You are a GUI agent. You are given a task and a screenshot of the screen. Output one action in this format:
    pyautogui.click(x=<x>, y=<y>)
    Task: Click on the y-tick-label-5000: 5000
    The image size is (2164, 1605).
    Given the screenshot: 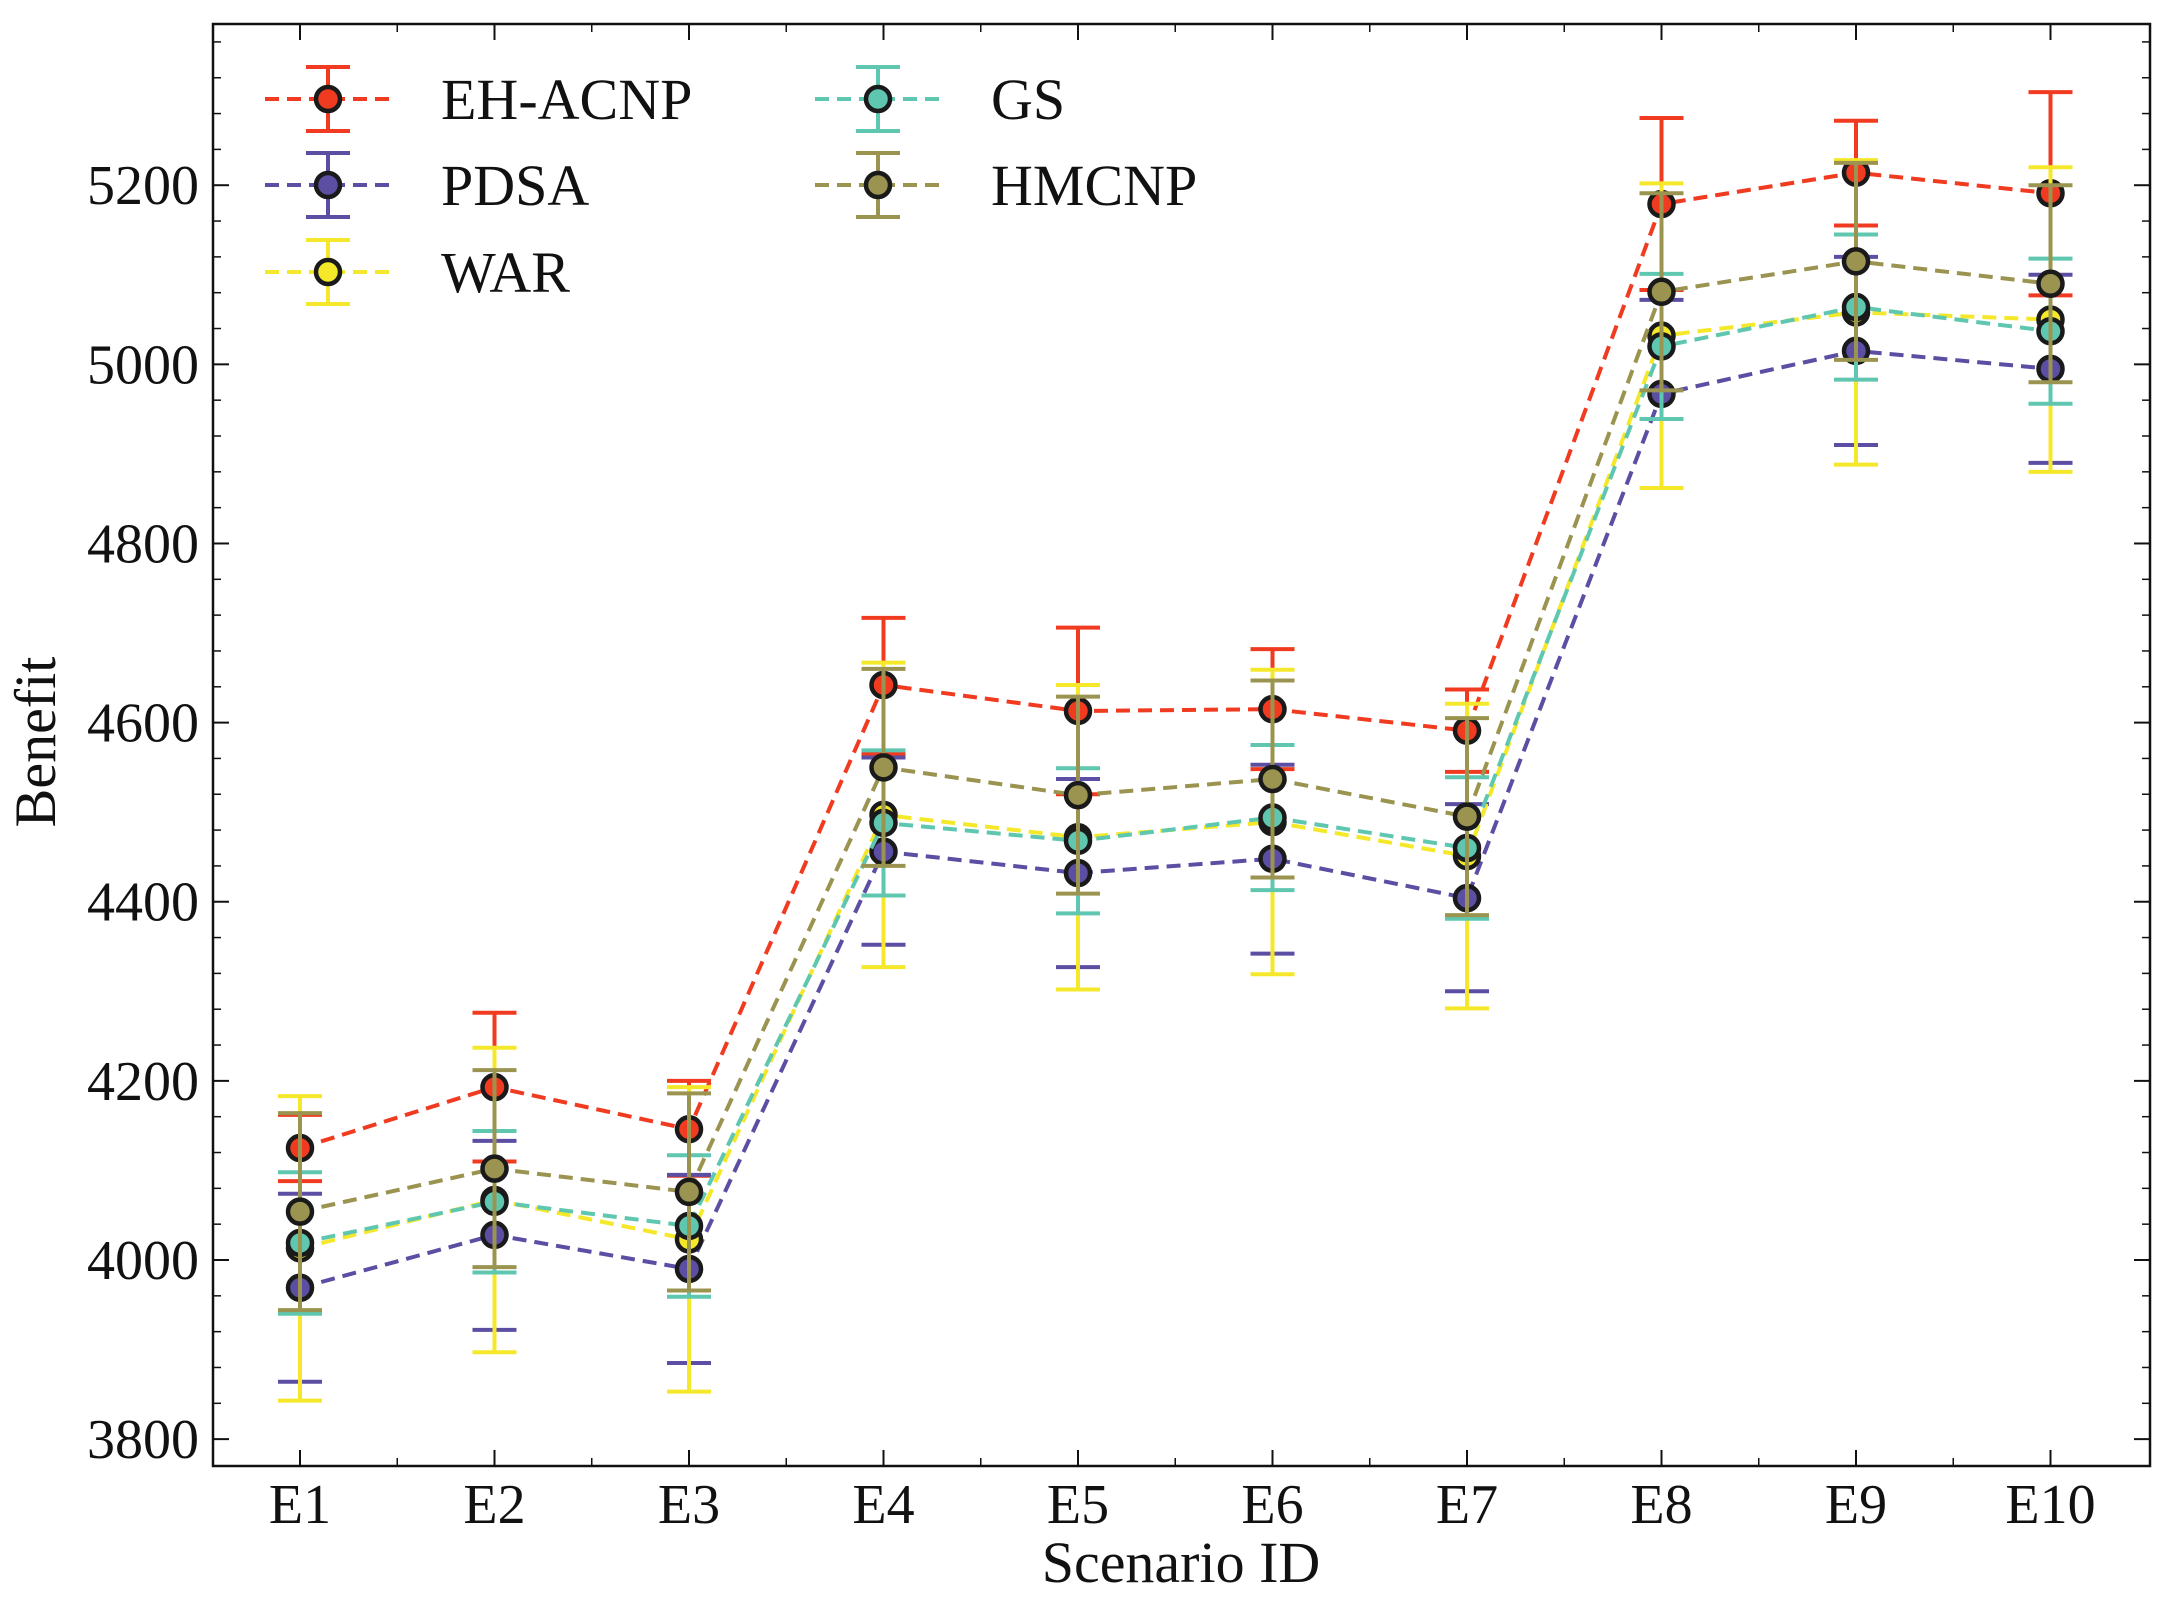 What is the action you would take?
    pyautogui.click(x=143, y=365)
    